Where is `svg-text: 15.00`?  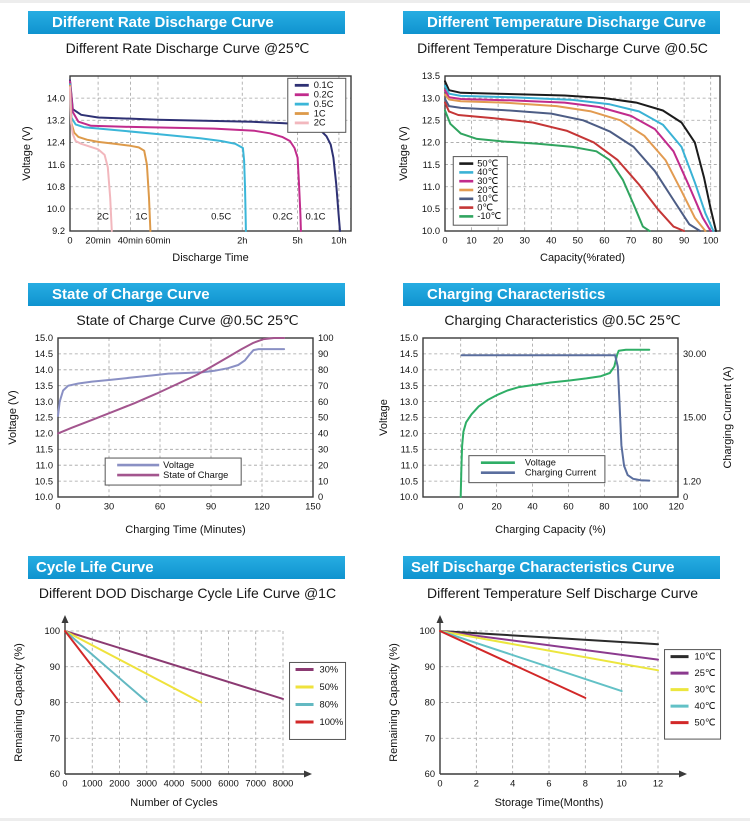
svg-text: 15.00 is located at coordinates (694, 418).